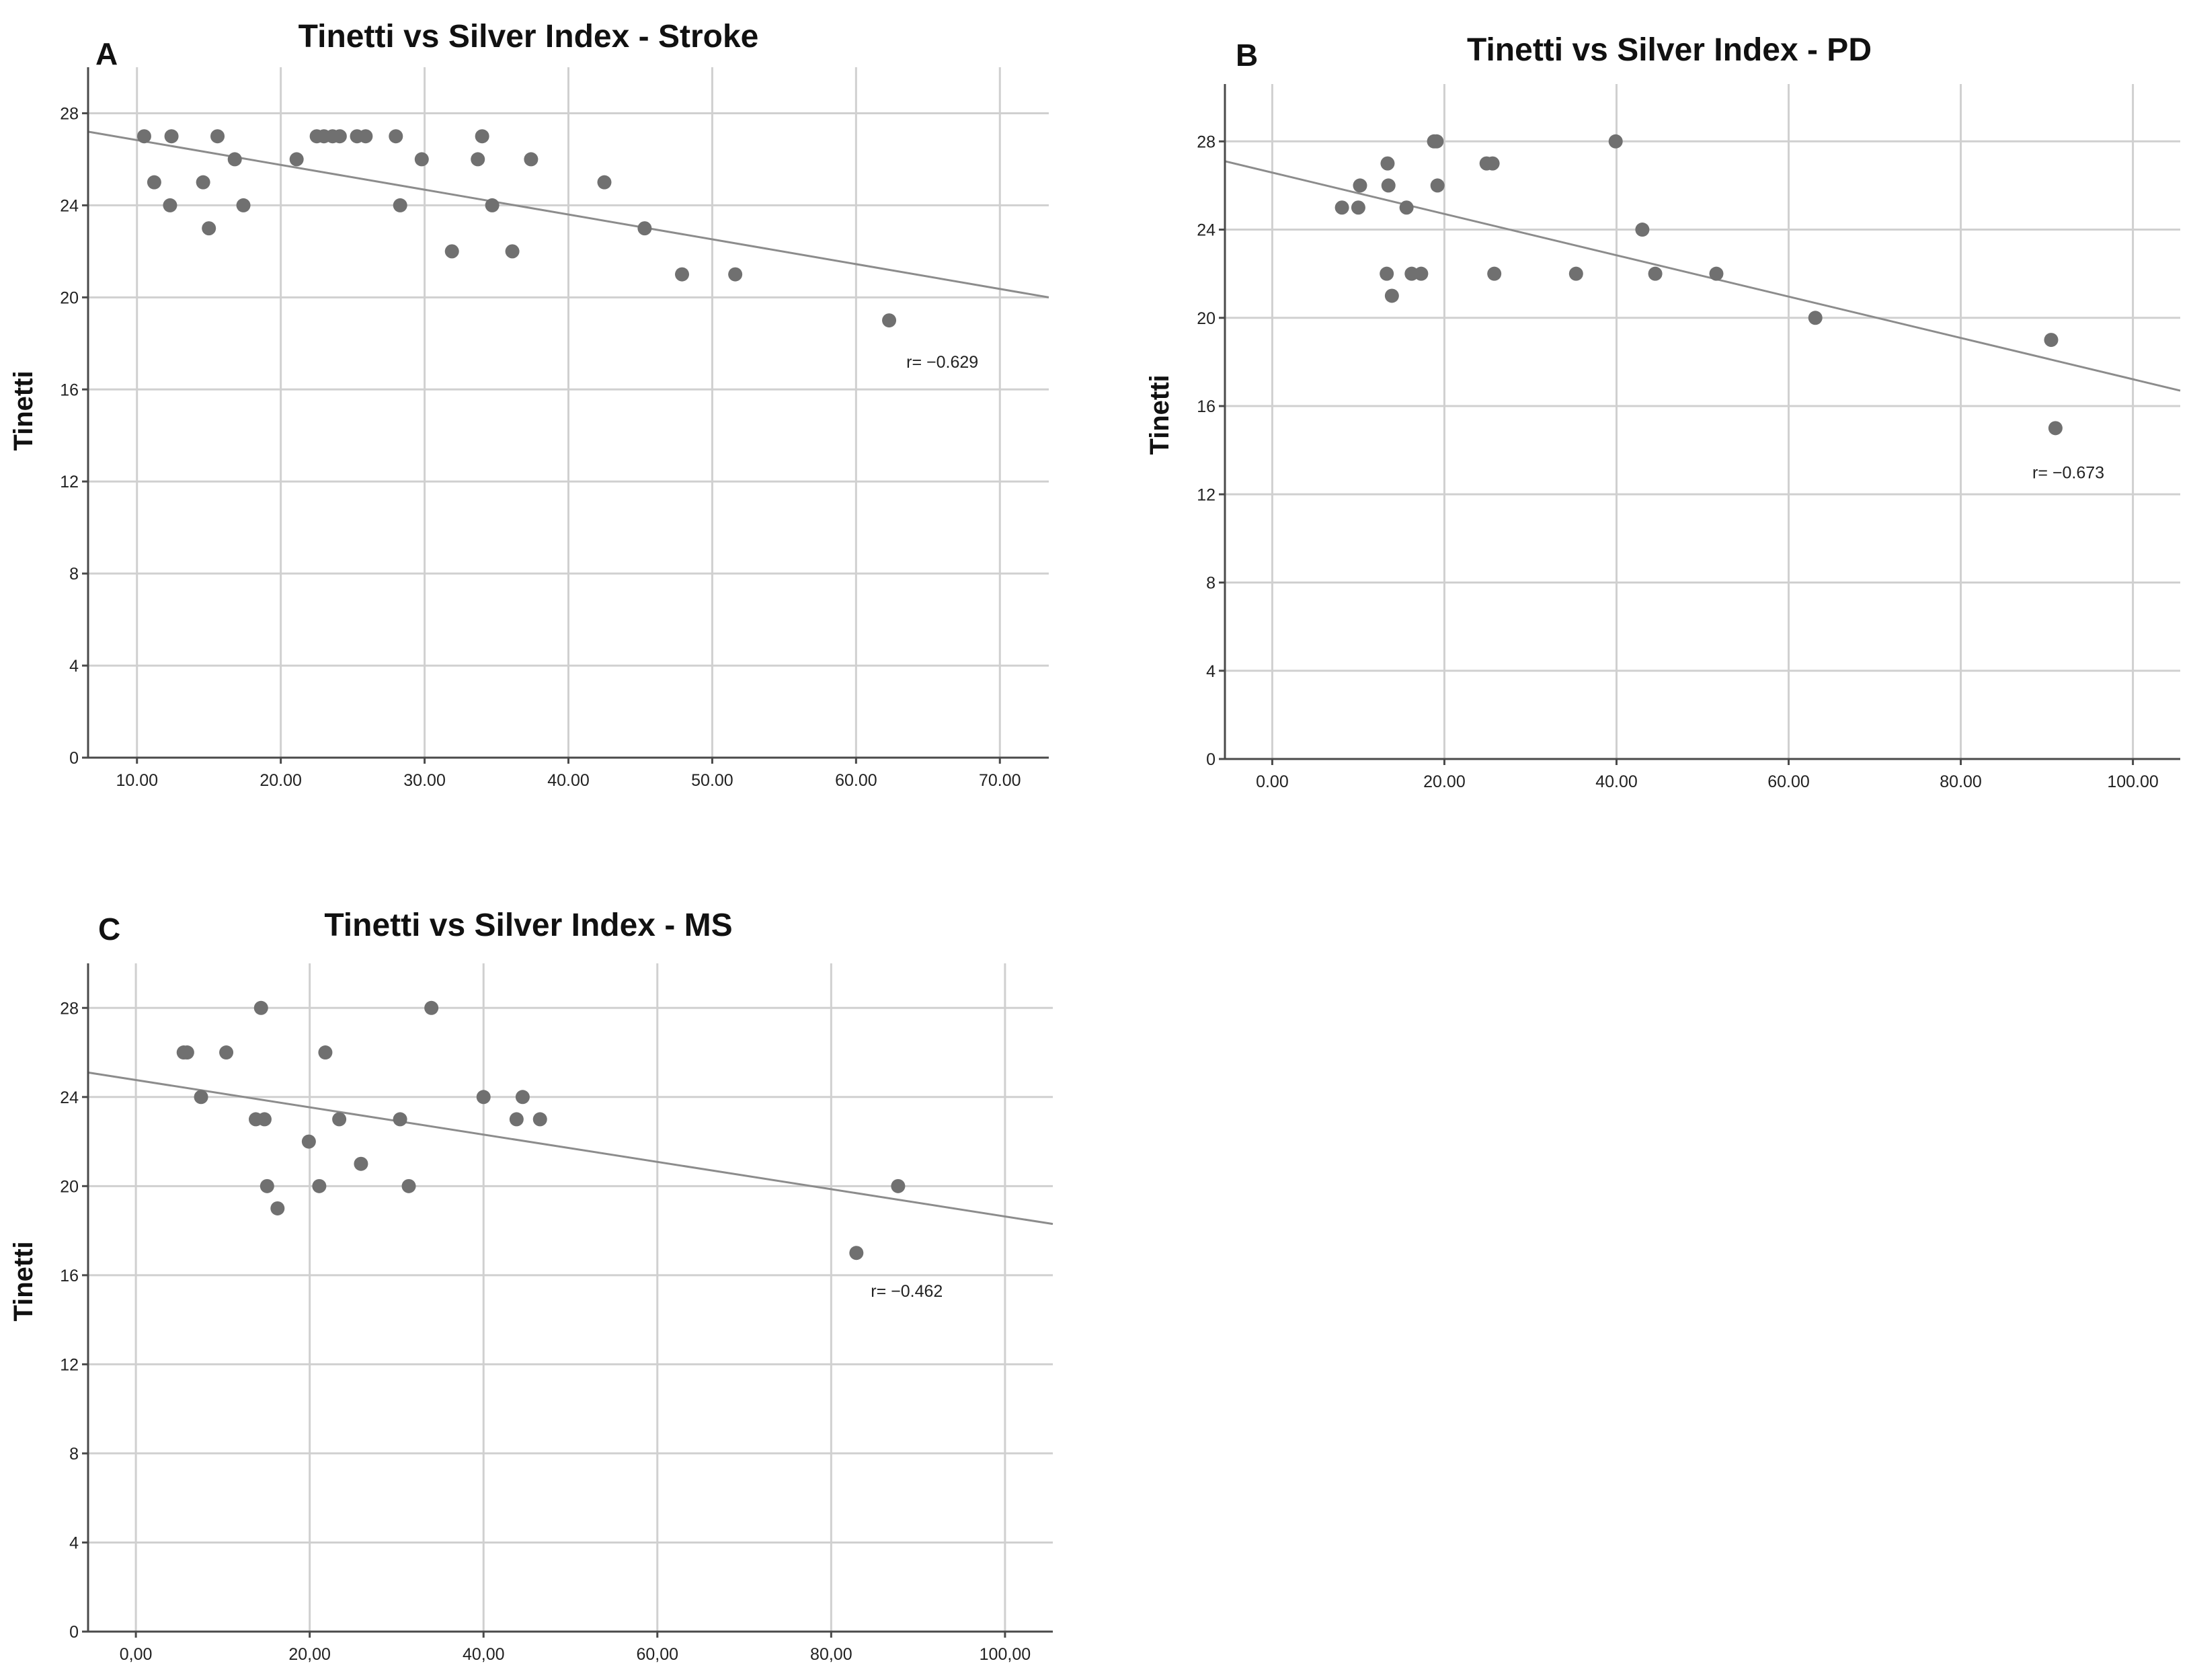 The height and width of the screenshot is (1680, 2191). Describe the element at coordinates (74, 1633) in the screenshot. I see `y-tick-label-ms: 0` at that location.